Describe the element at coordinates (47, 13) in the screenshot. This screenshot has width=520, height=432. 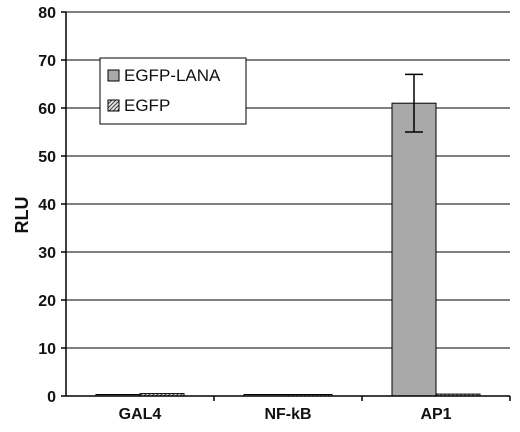
I see `y-tick-label-80: 80` at that location.